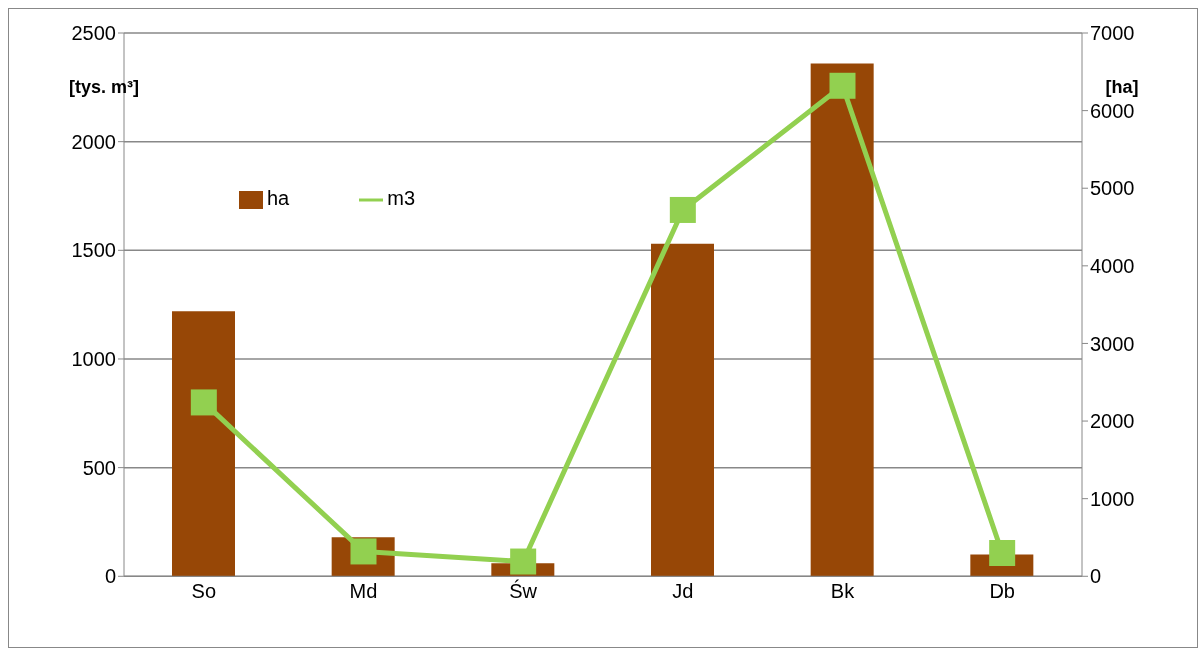 This screenshot has width=1202, height=650. What do you see at coordinates (1096, 576) in the screenshot?
I see `y2-tick-label: 0` at bounding box center [1096, 576].